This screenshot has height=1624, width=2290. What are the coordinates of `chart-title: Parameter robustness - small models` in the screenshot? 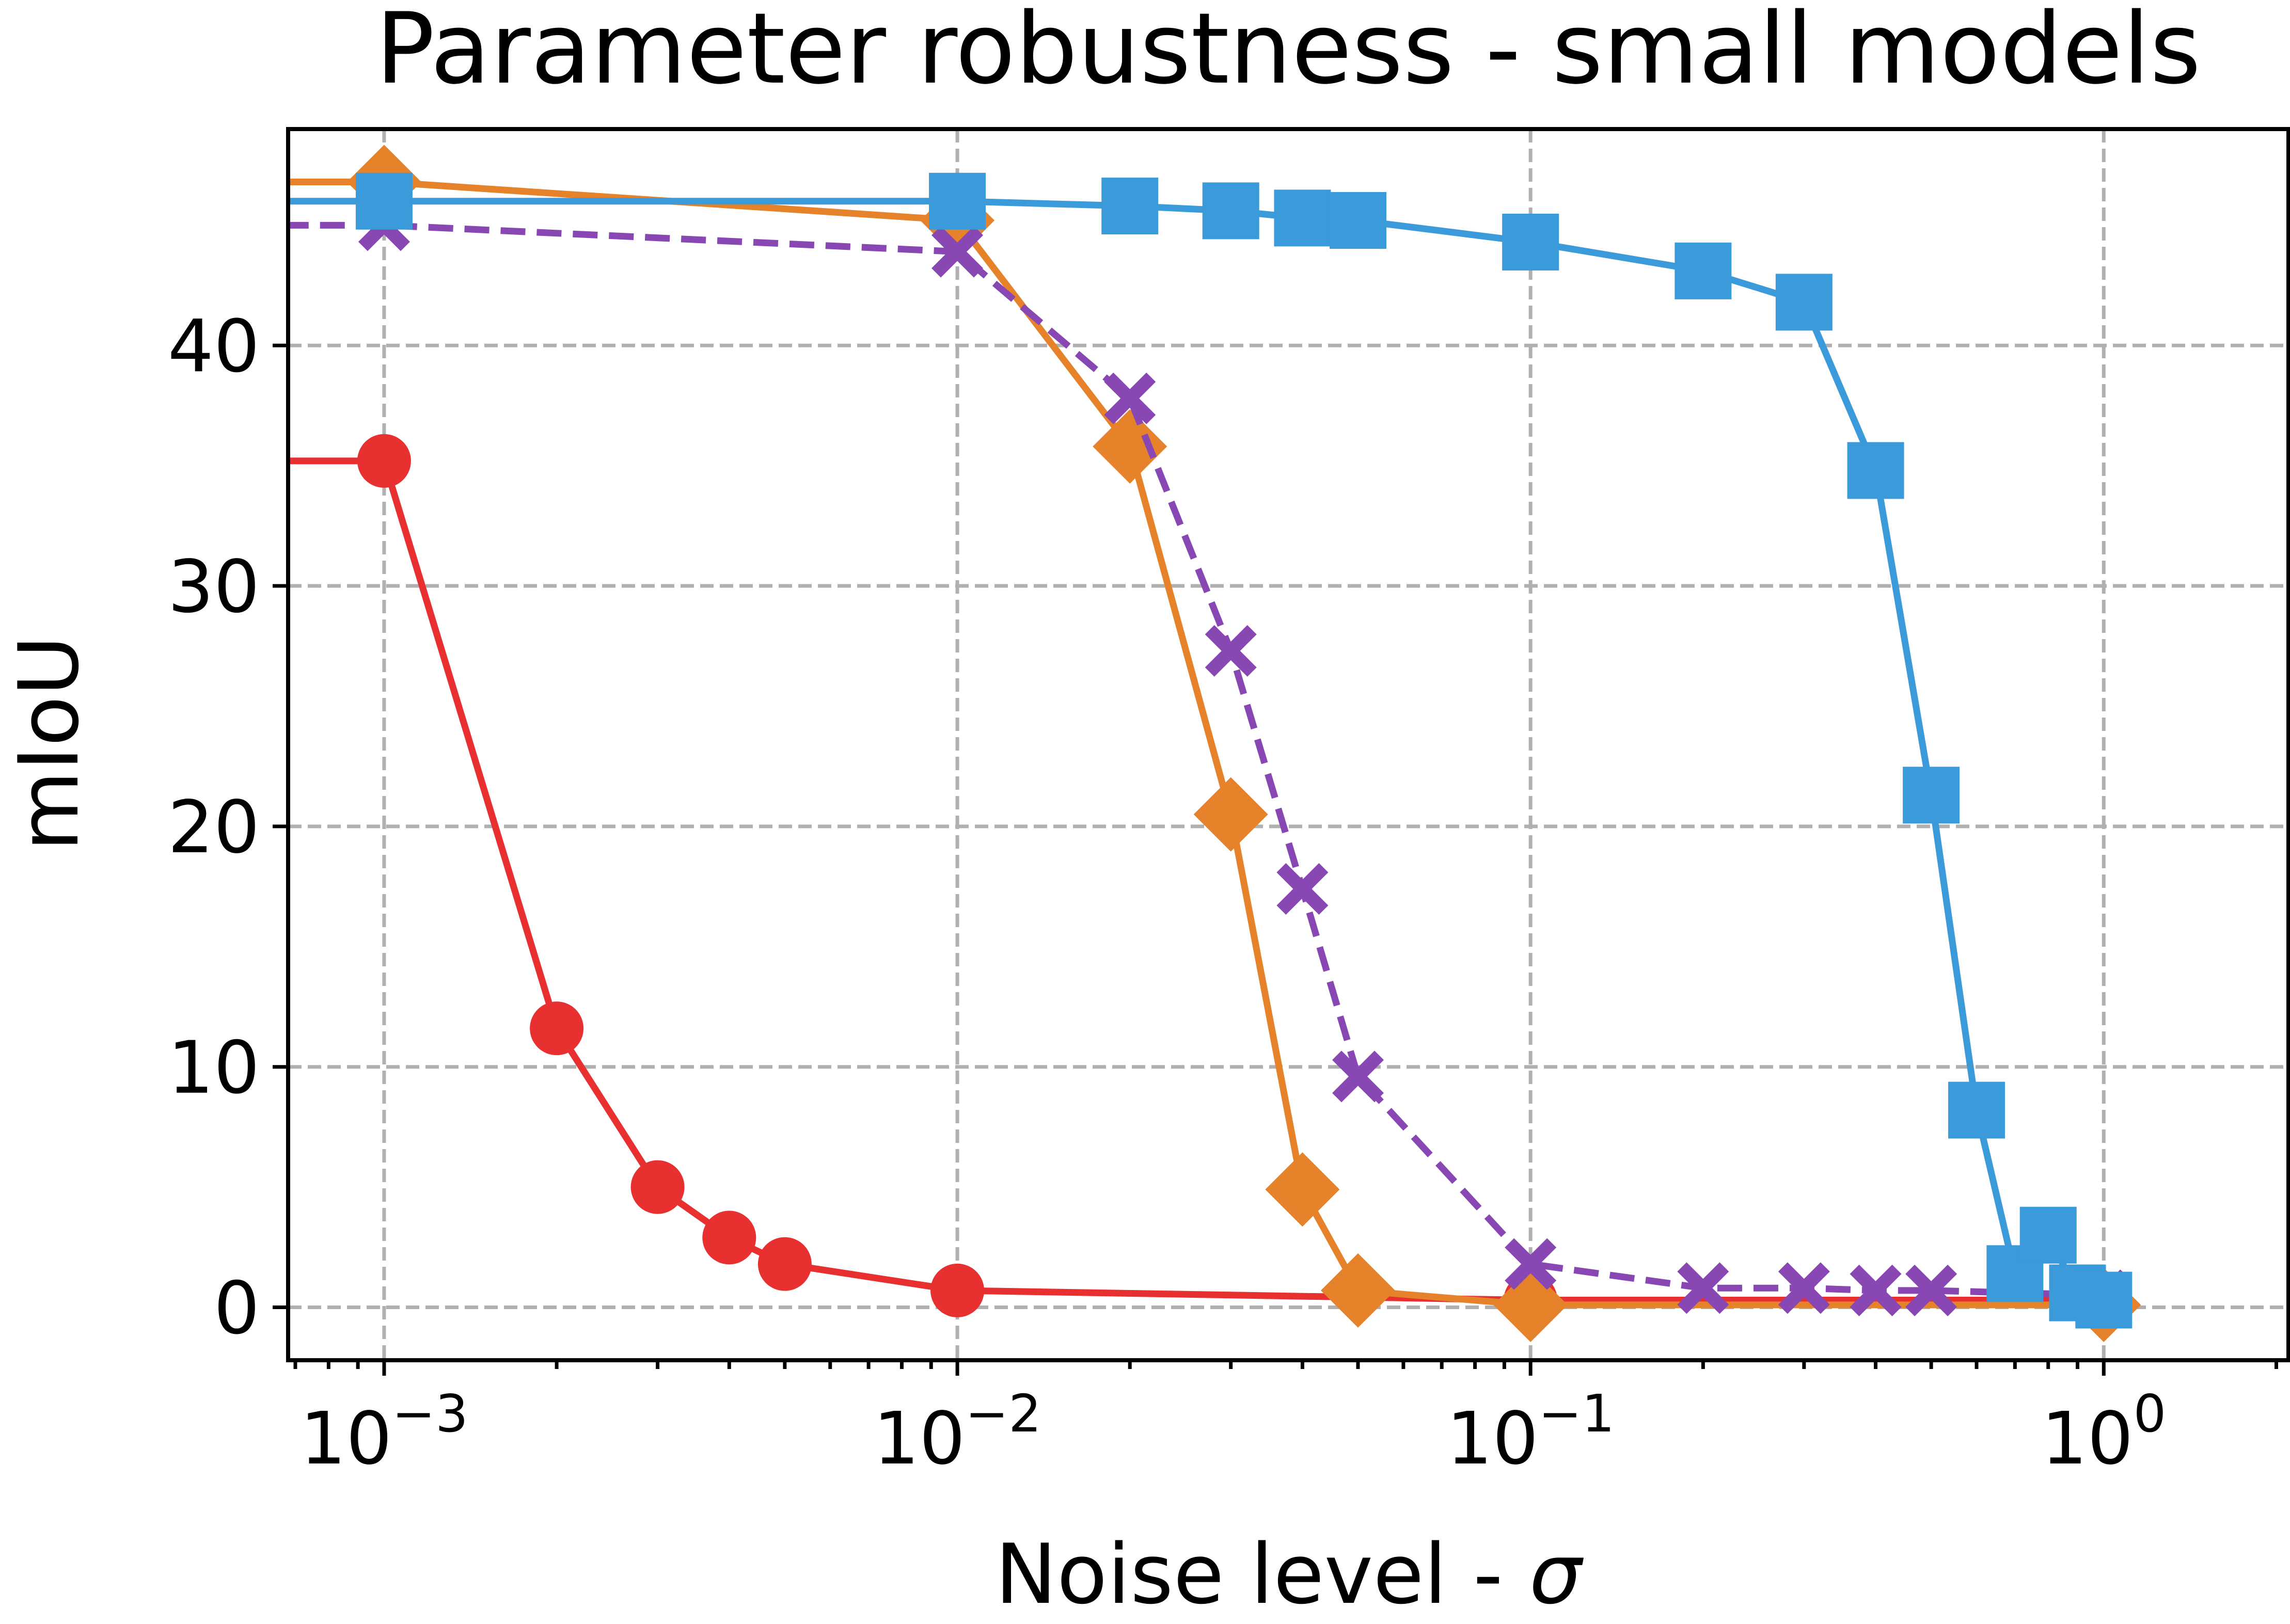 It's located at (1288, 53).